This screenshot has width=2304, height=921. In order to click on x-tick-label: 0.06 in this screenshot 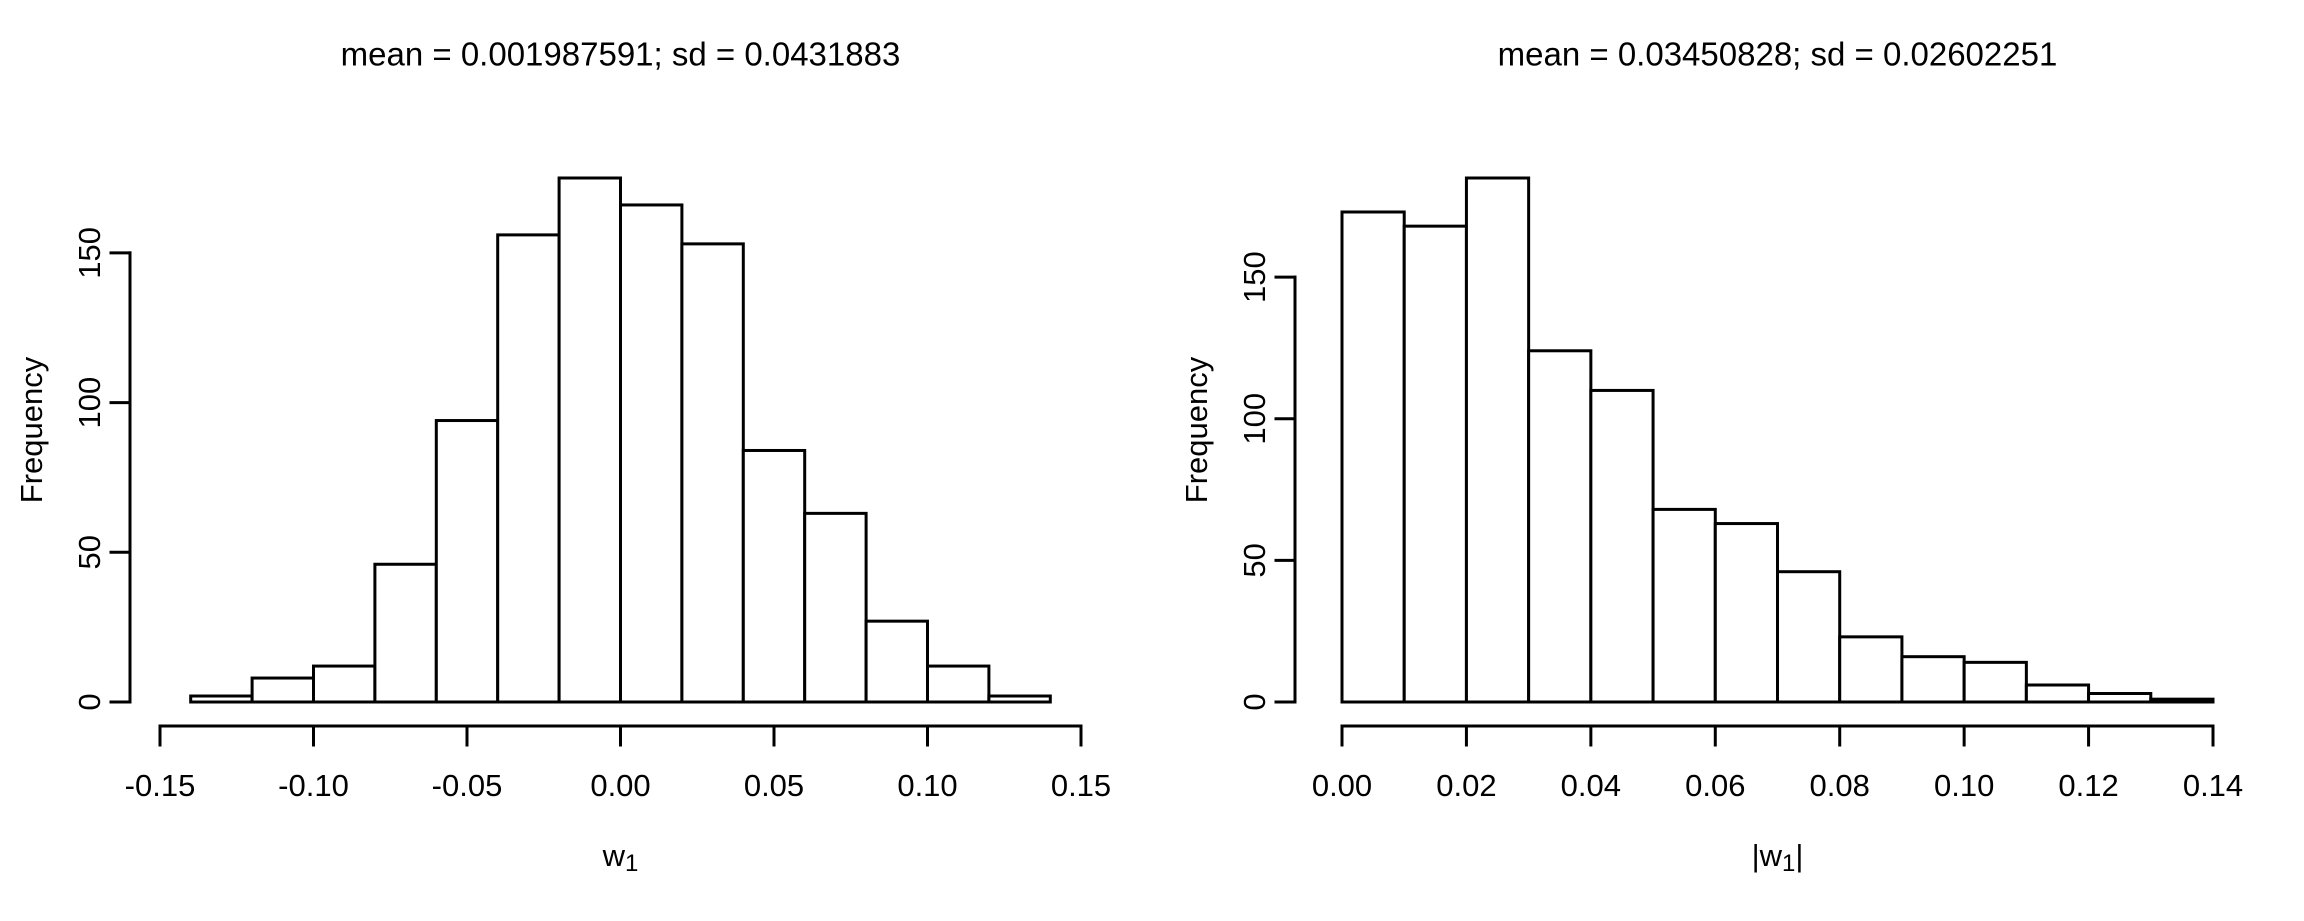, I will do `click(1715, 785)`.